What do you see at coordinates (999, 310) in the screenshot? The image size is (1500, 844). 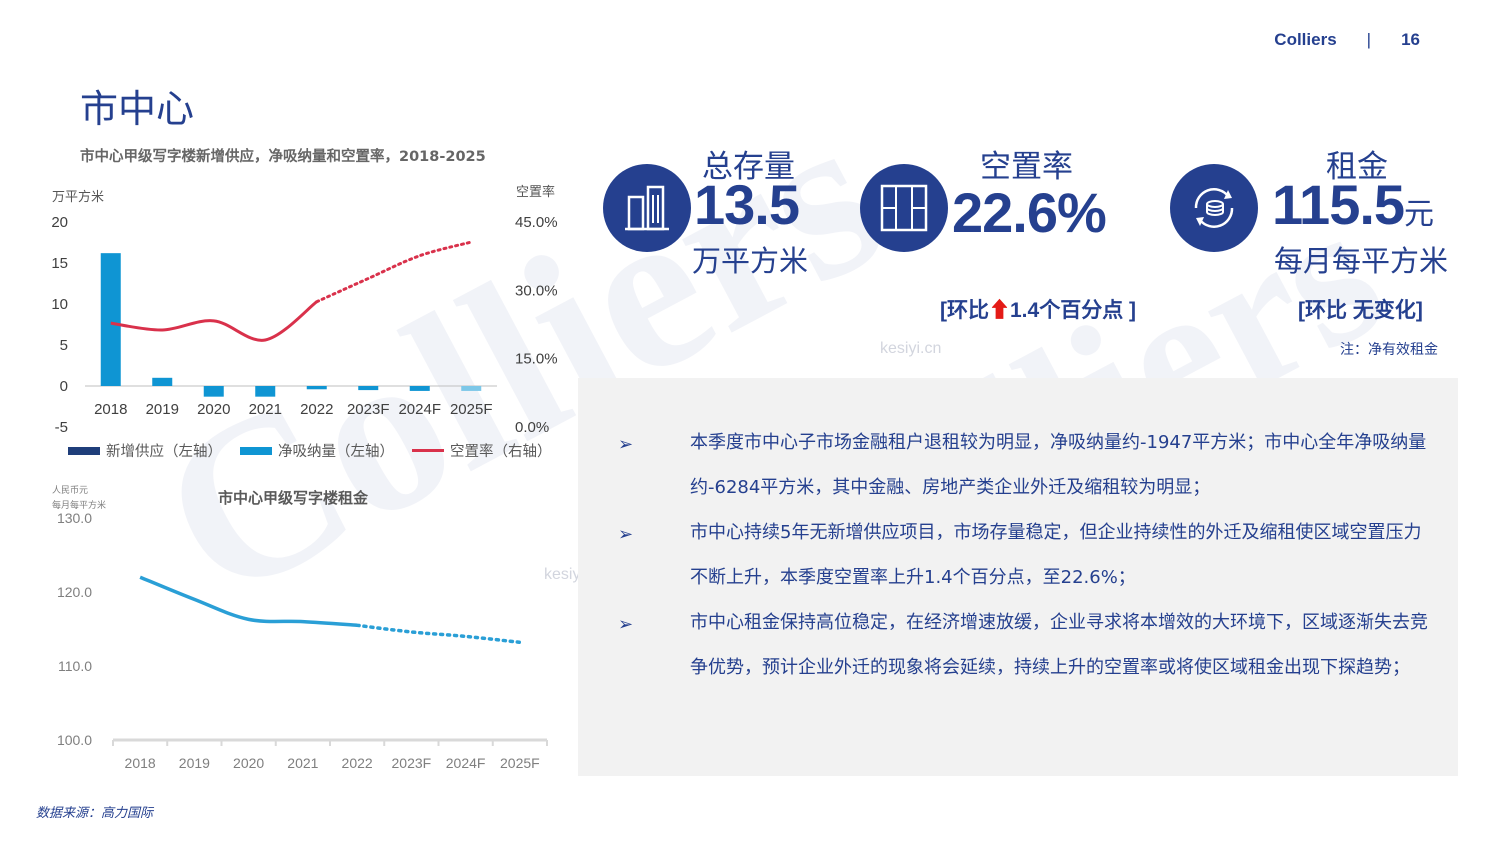 I see `up-arrow-icon: ⬆` at bounding box center [999, 310].